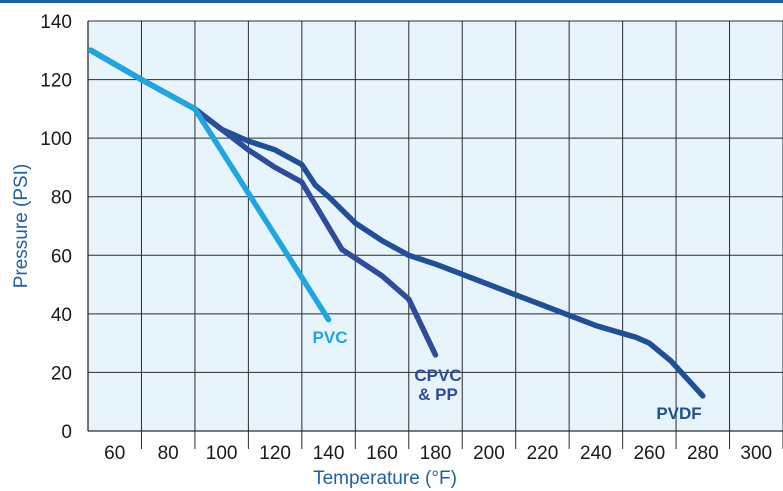 Image resolution: width=783 pixels, height=491 pixels. I want to click on x-tick-label: 60, so click(114, 453).